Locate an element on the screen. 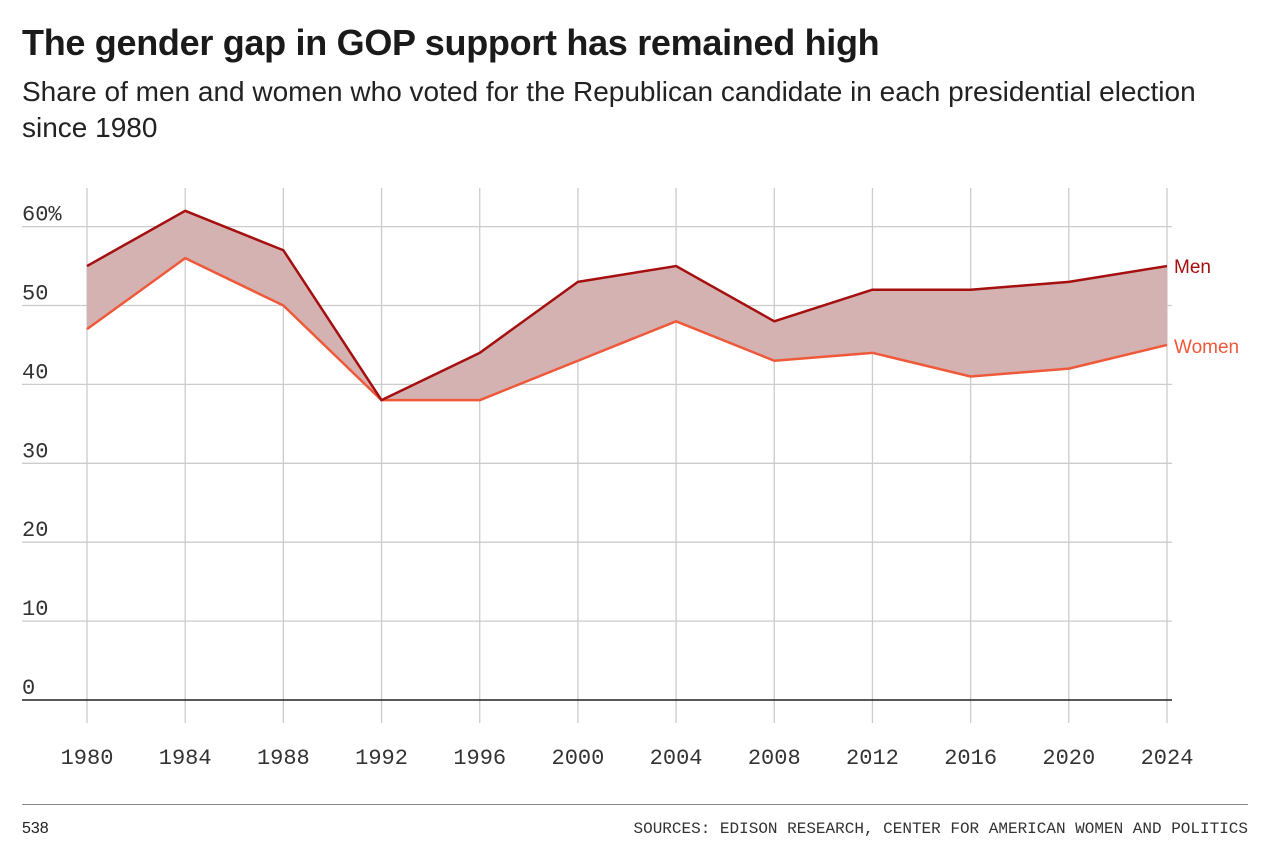 The height and width of the screenshot is (853, 1280). x-tick-label: 1980 is located at coordinates (87, 758).